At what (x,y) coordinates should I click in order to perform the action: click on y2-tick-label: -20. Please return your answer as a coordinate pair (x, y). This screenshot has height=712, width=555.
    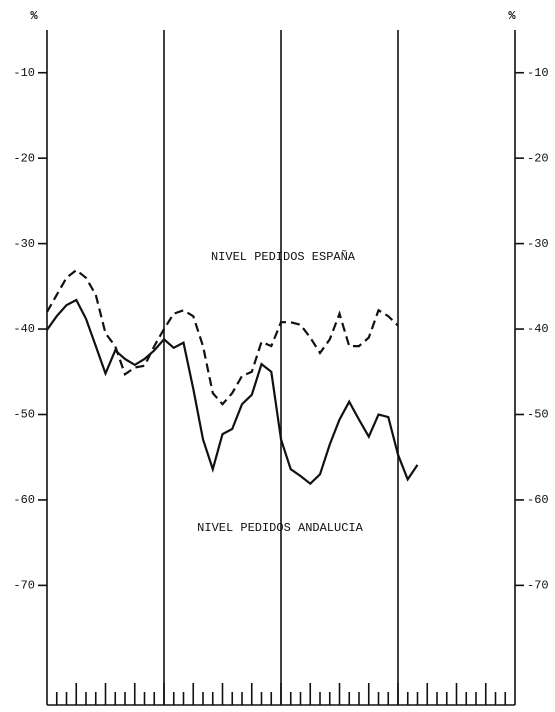
    Looking at the image, I should click on (538, 158).